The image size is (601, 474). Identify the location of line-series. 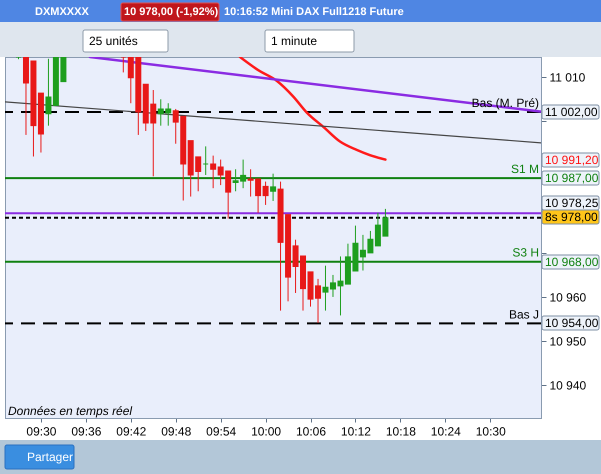
(312, 109).